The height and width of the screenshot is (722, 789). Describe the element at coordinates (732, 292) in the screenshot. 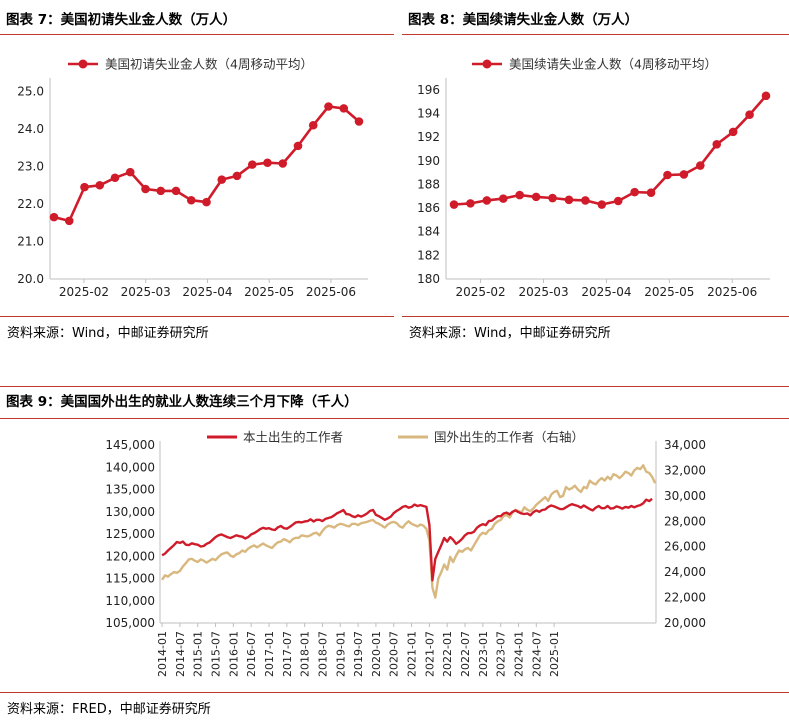

I see `c8-x-tick-label: 2025-06` at that location.